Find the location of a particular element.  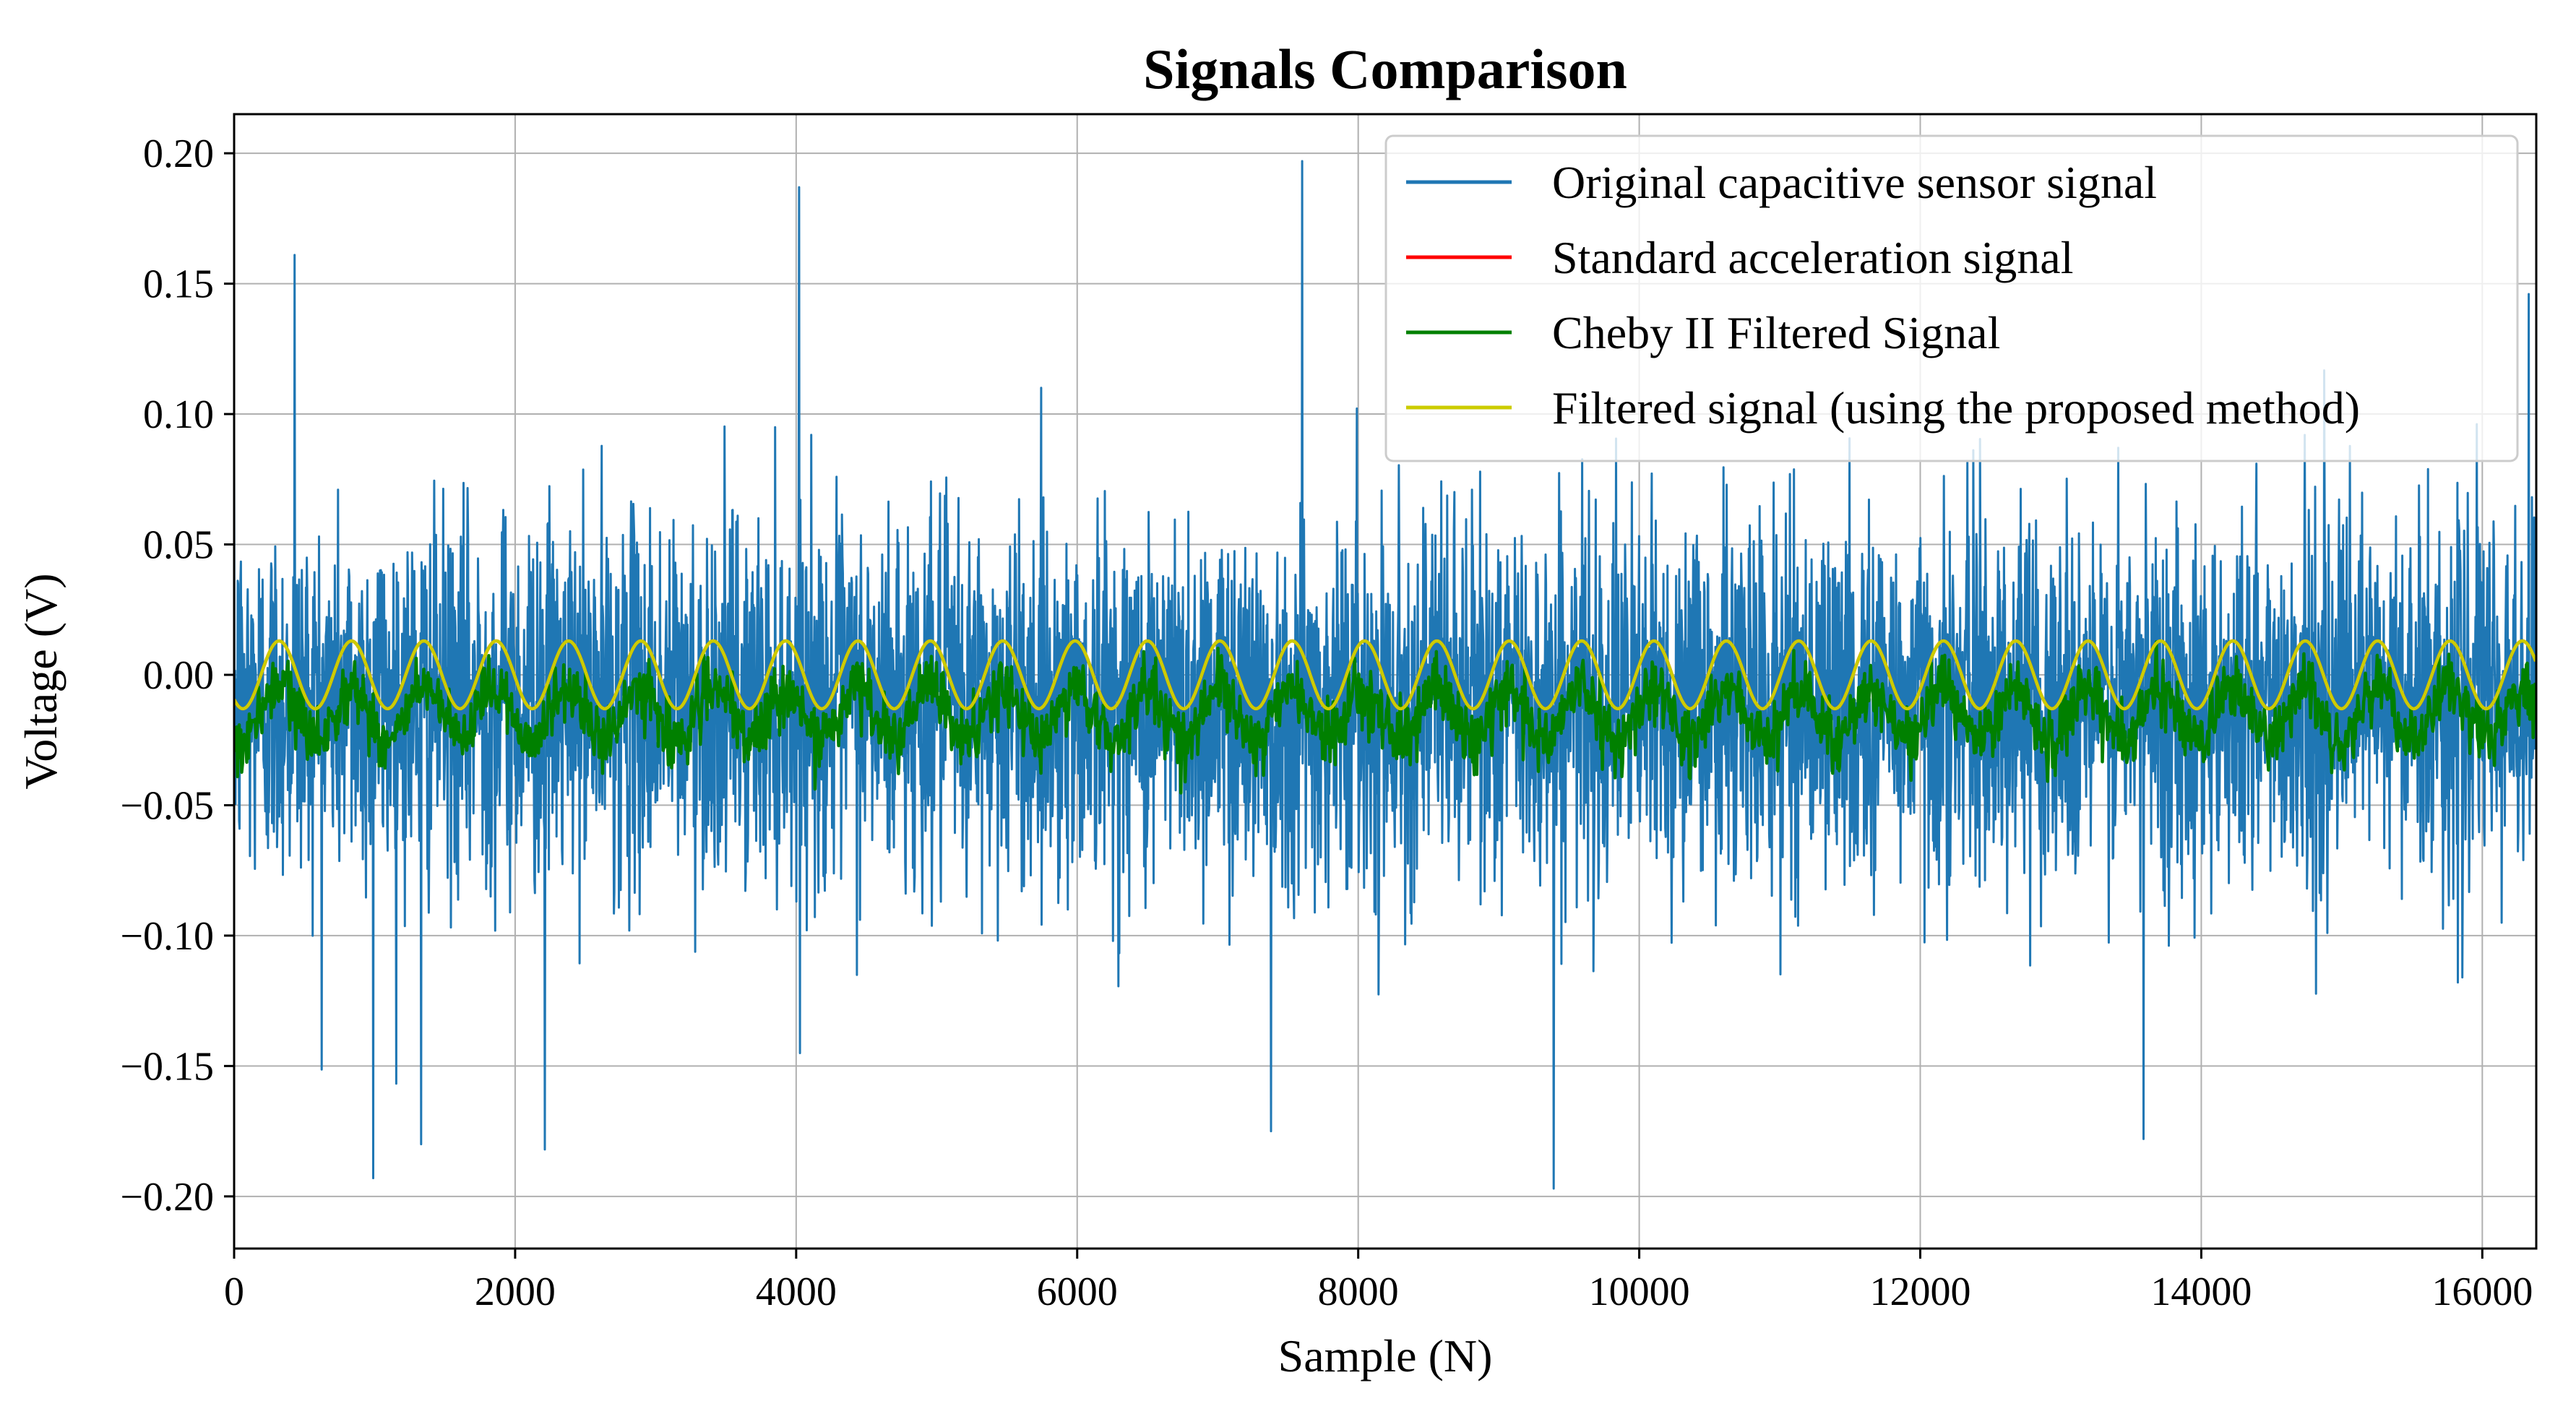

x-tick-label: 16000 is located at coordinates (2482, 1291).